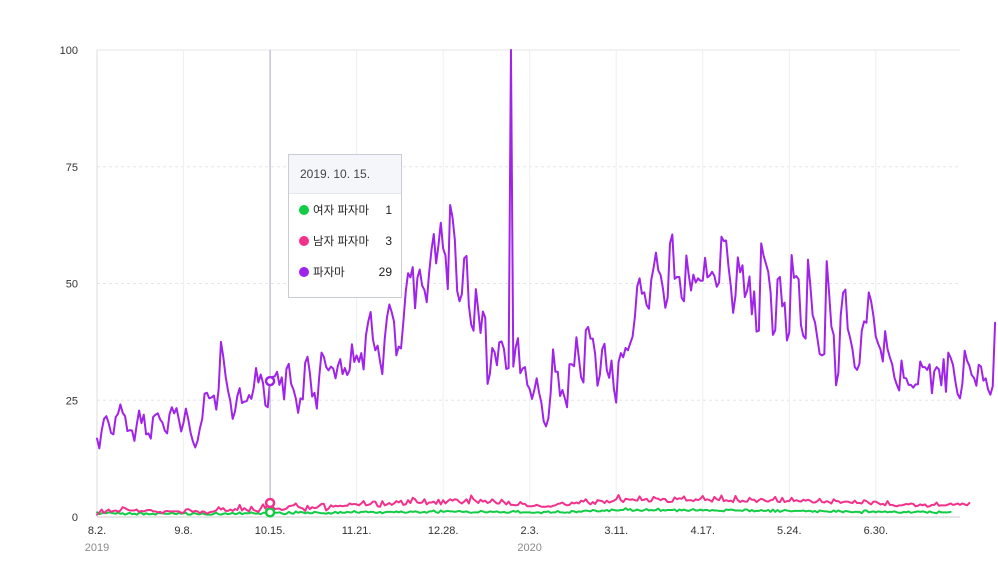 The width and height of the screenshot is (998, 564). I want to click on hover-tooltip: 2019. 10. 15. 여자 파자마 1 남자 파자마 3 파자마 29, so click(345, 226).